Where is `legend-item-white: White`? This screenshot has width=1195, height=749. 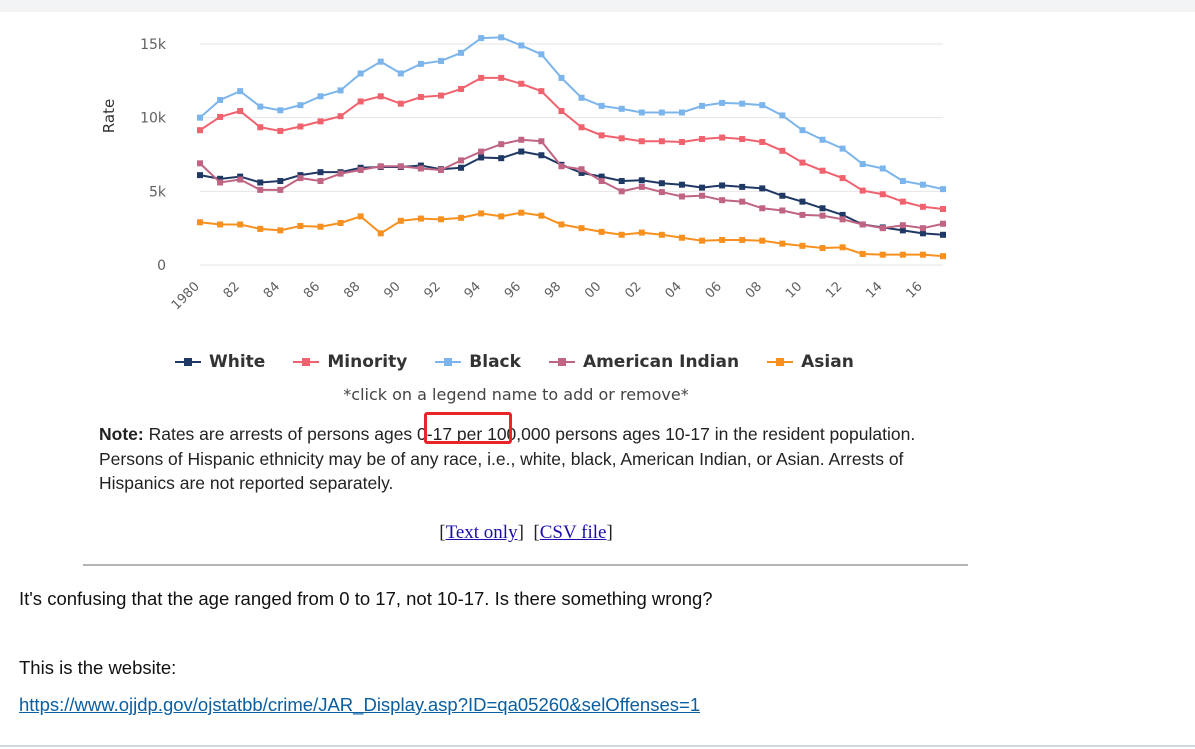 legend-item-white: White is located at coordinates (220, 362).